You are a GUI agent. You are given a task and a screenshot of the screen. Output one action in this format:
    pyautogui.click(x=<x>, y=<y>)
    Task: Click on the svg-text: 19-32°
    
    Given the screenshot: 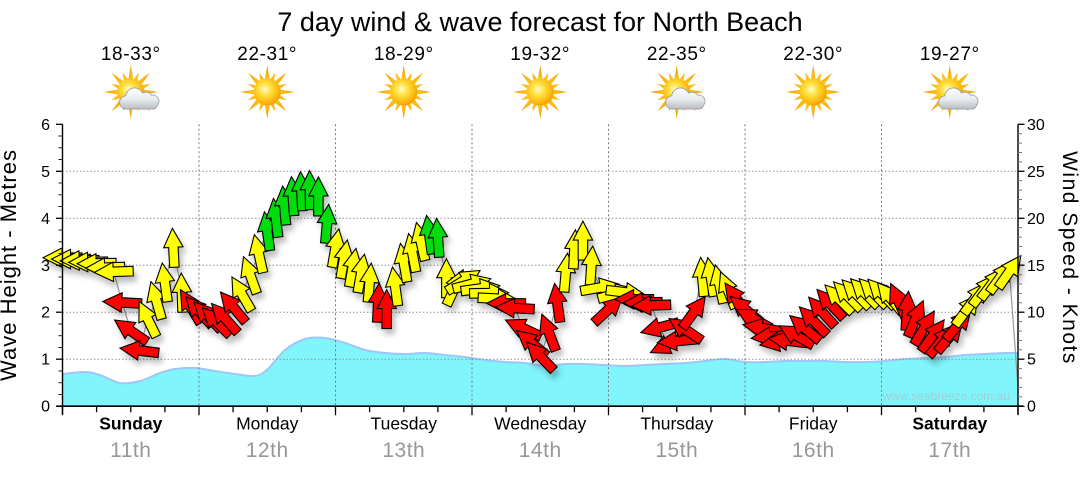 What is the action you would take?
    pyautogui.click(x=540, y=54)
    